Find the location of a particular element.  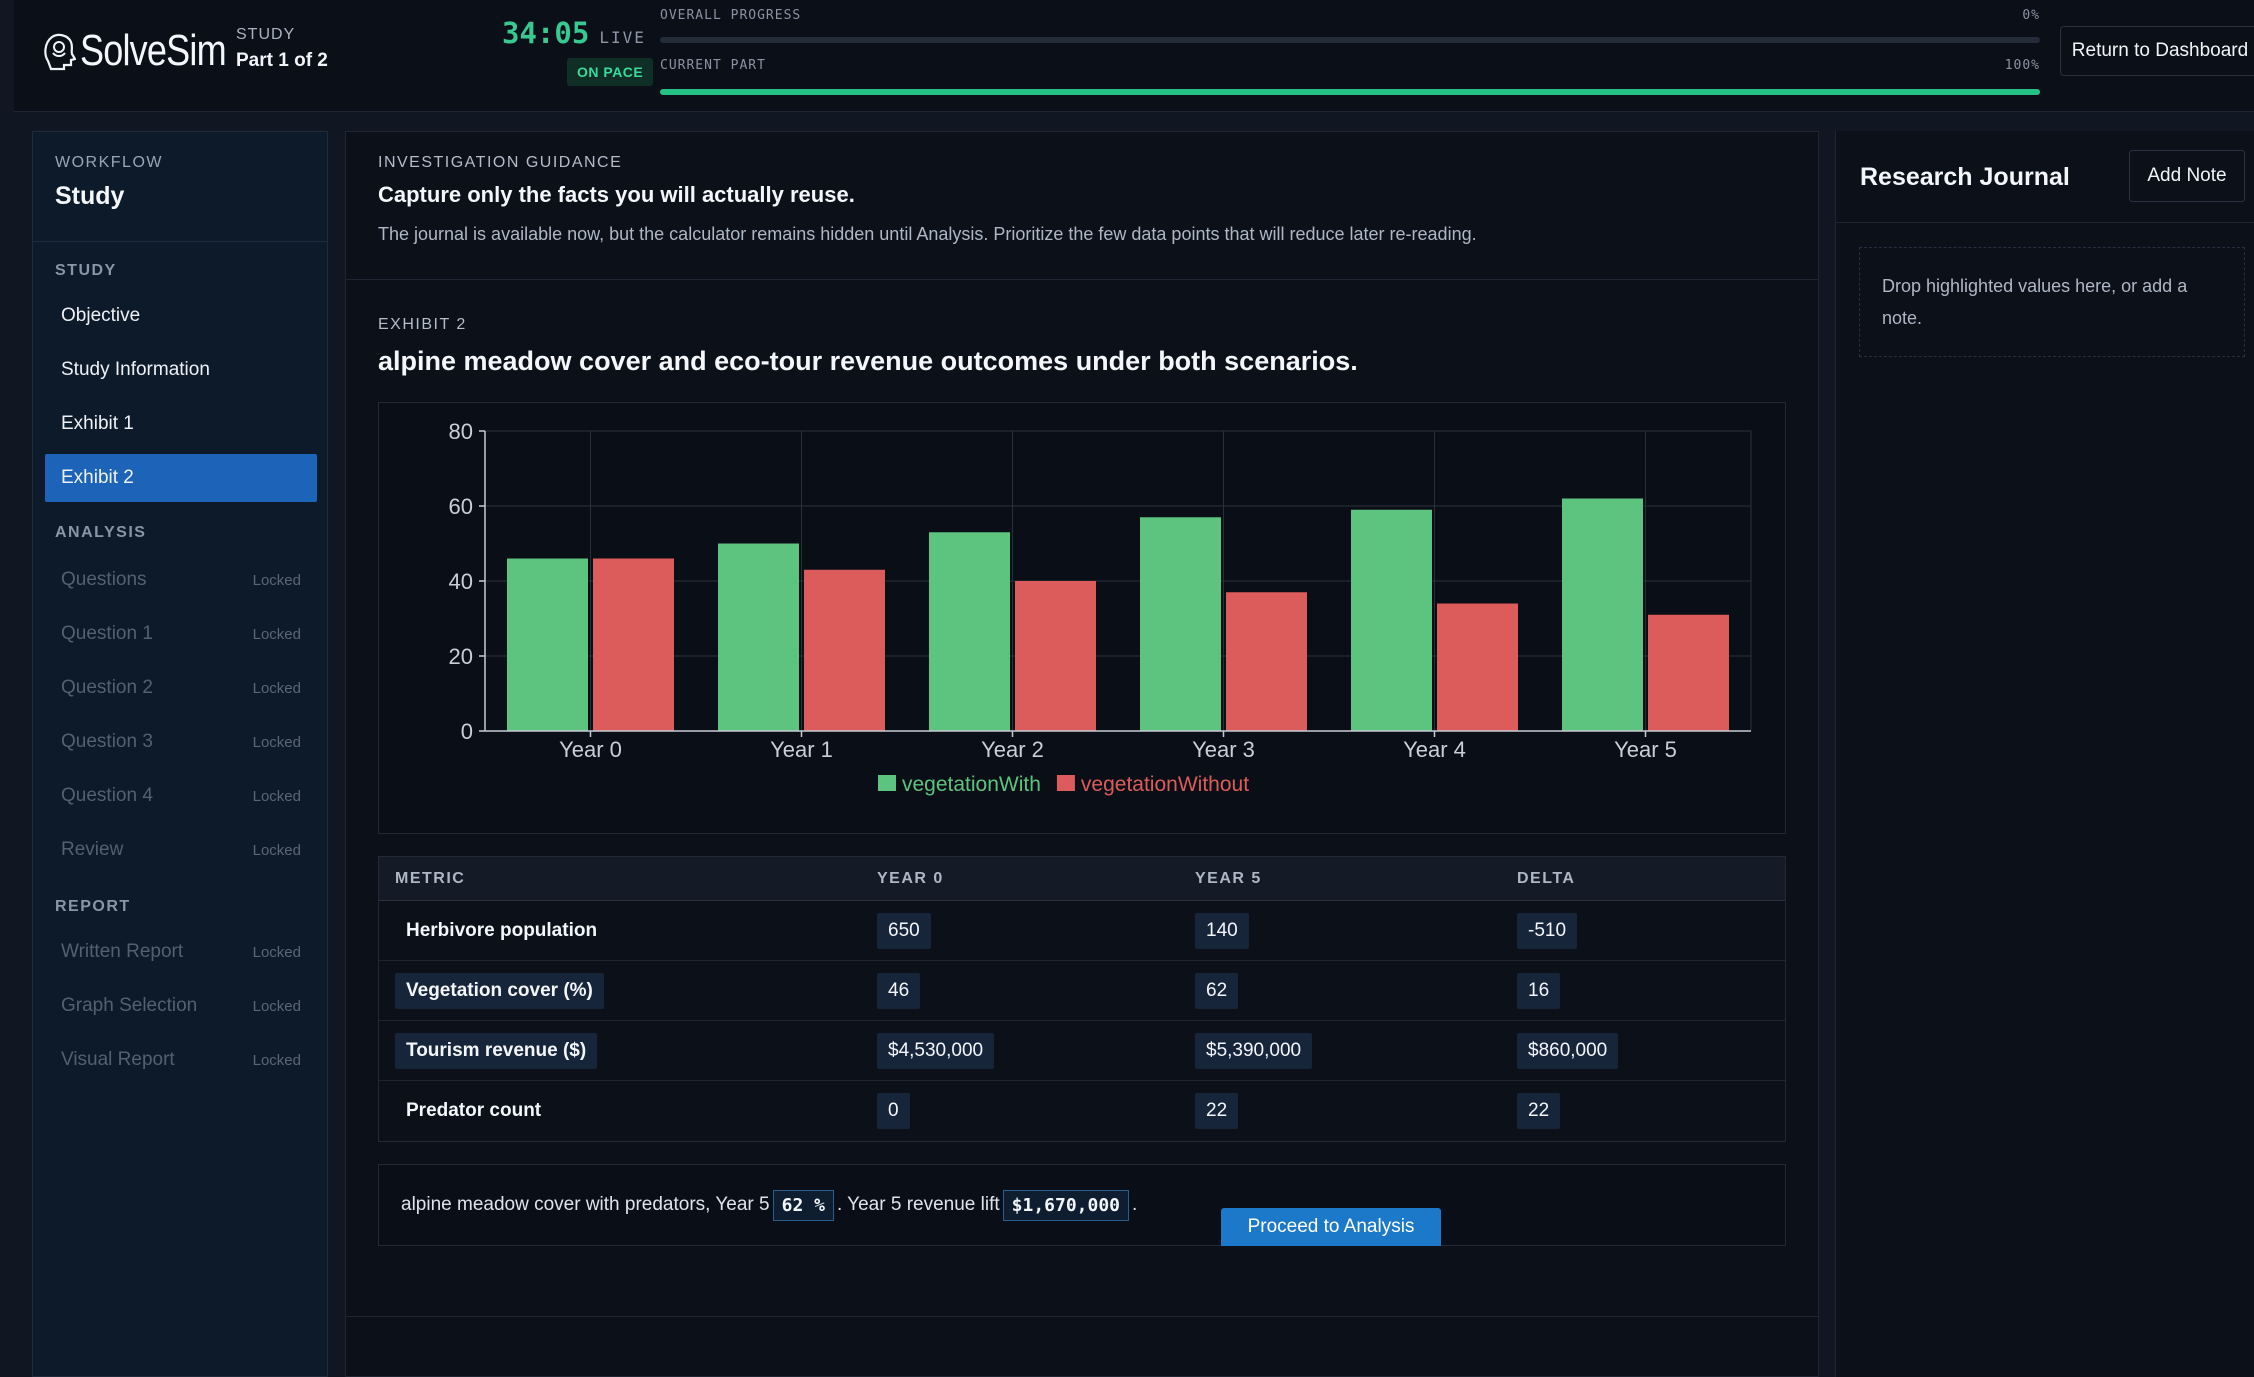

summary-text-2: . Year 5 revenue lift is located at coordinates (918, 1204).